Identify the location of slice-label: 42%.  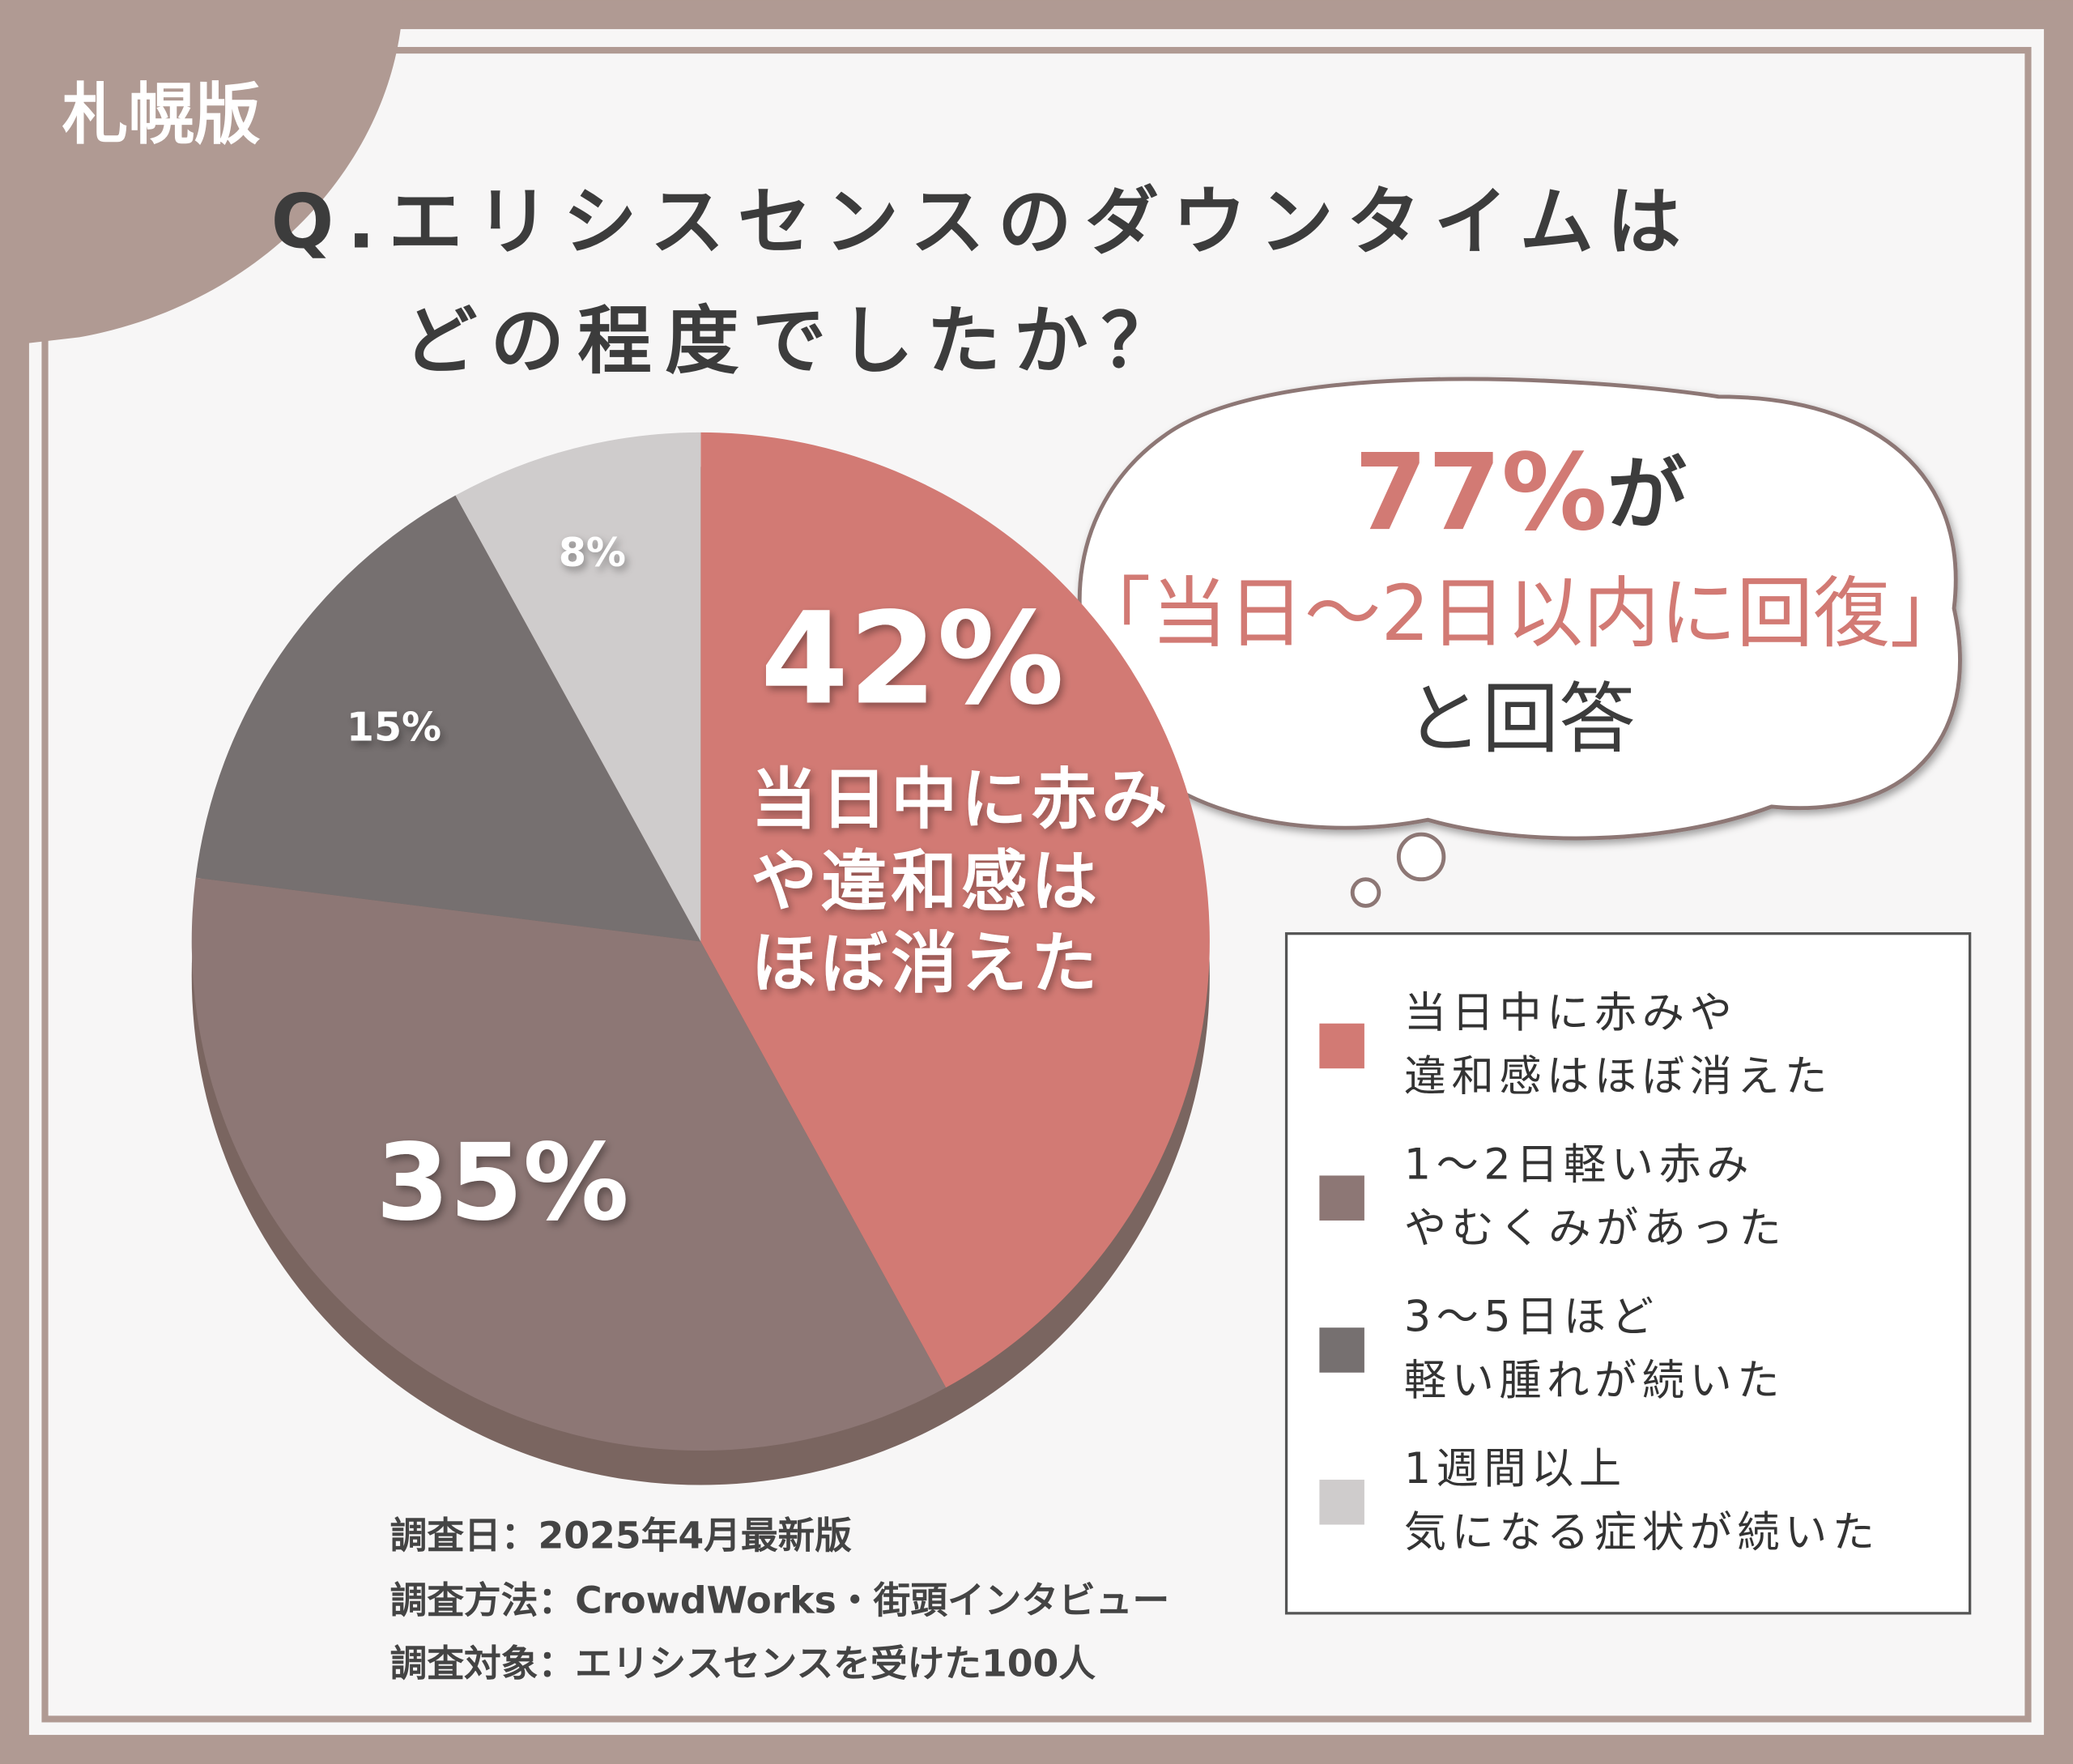
(912, 658).